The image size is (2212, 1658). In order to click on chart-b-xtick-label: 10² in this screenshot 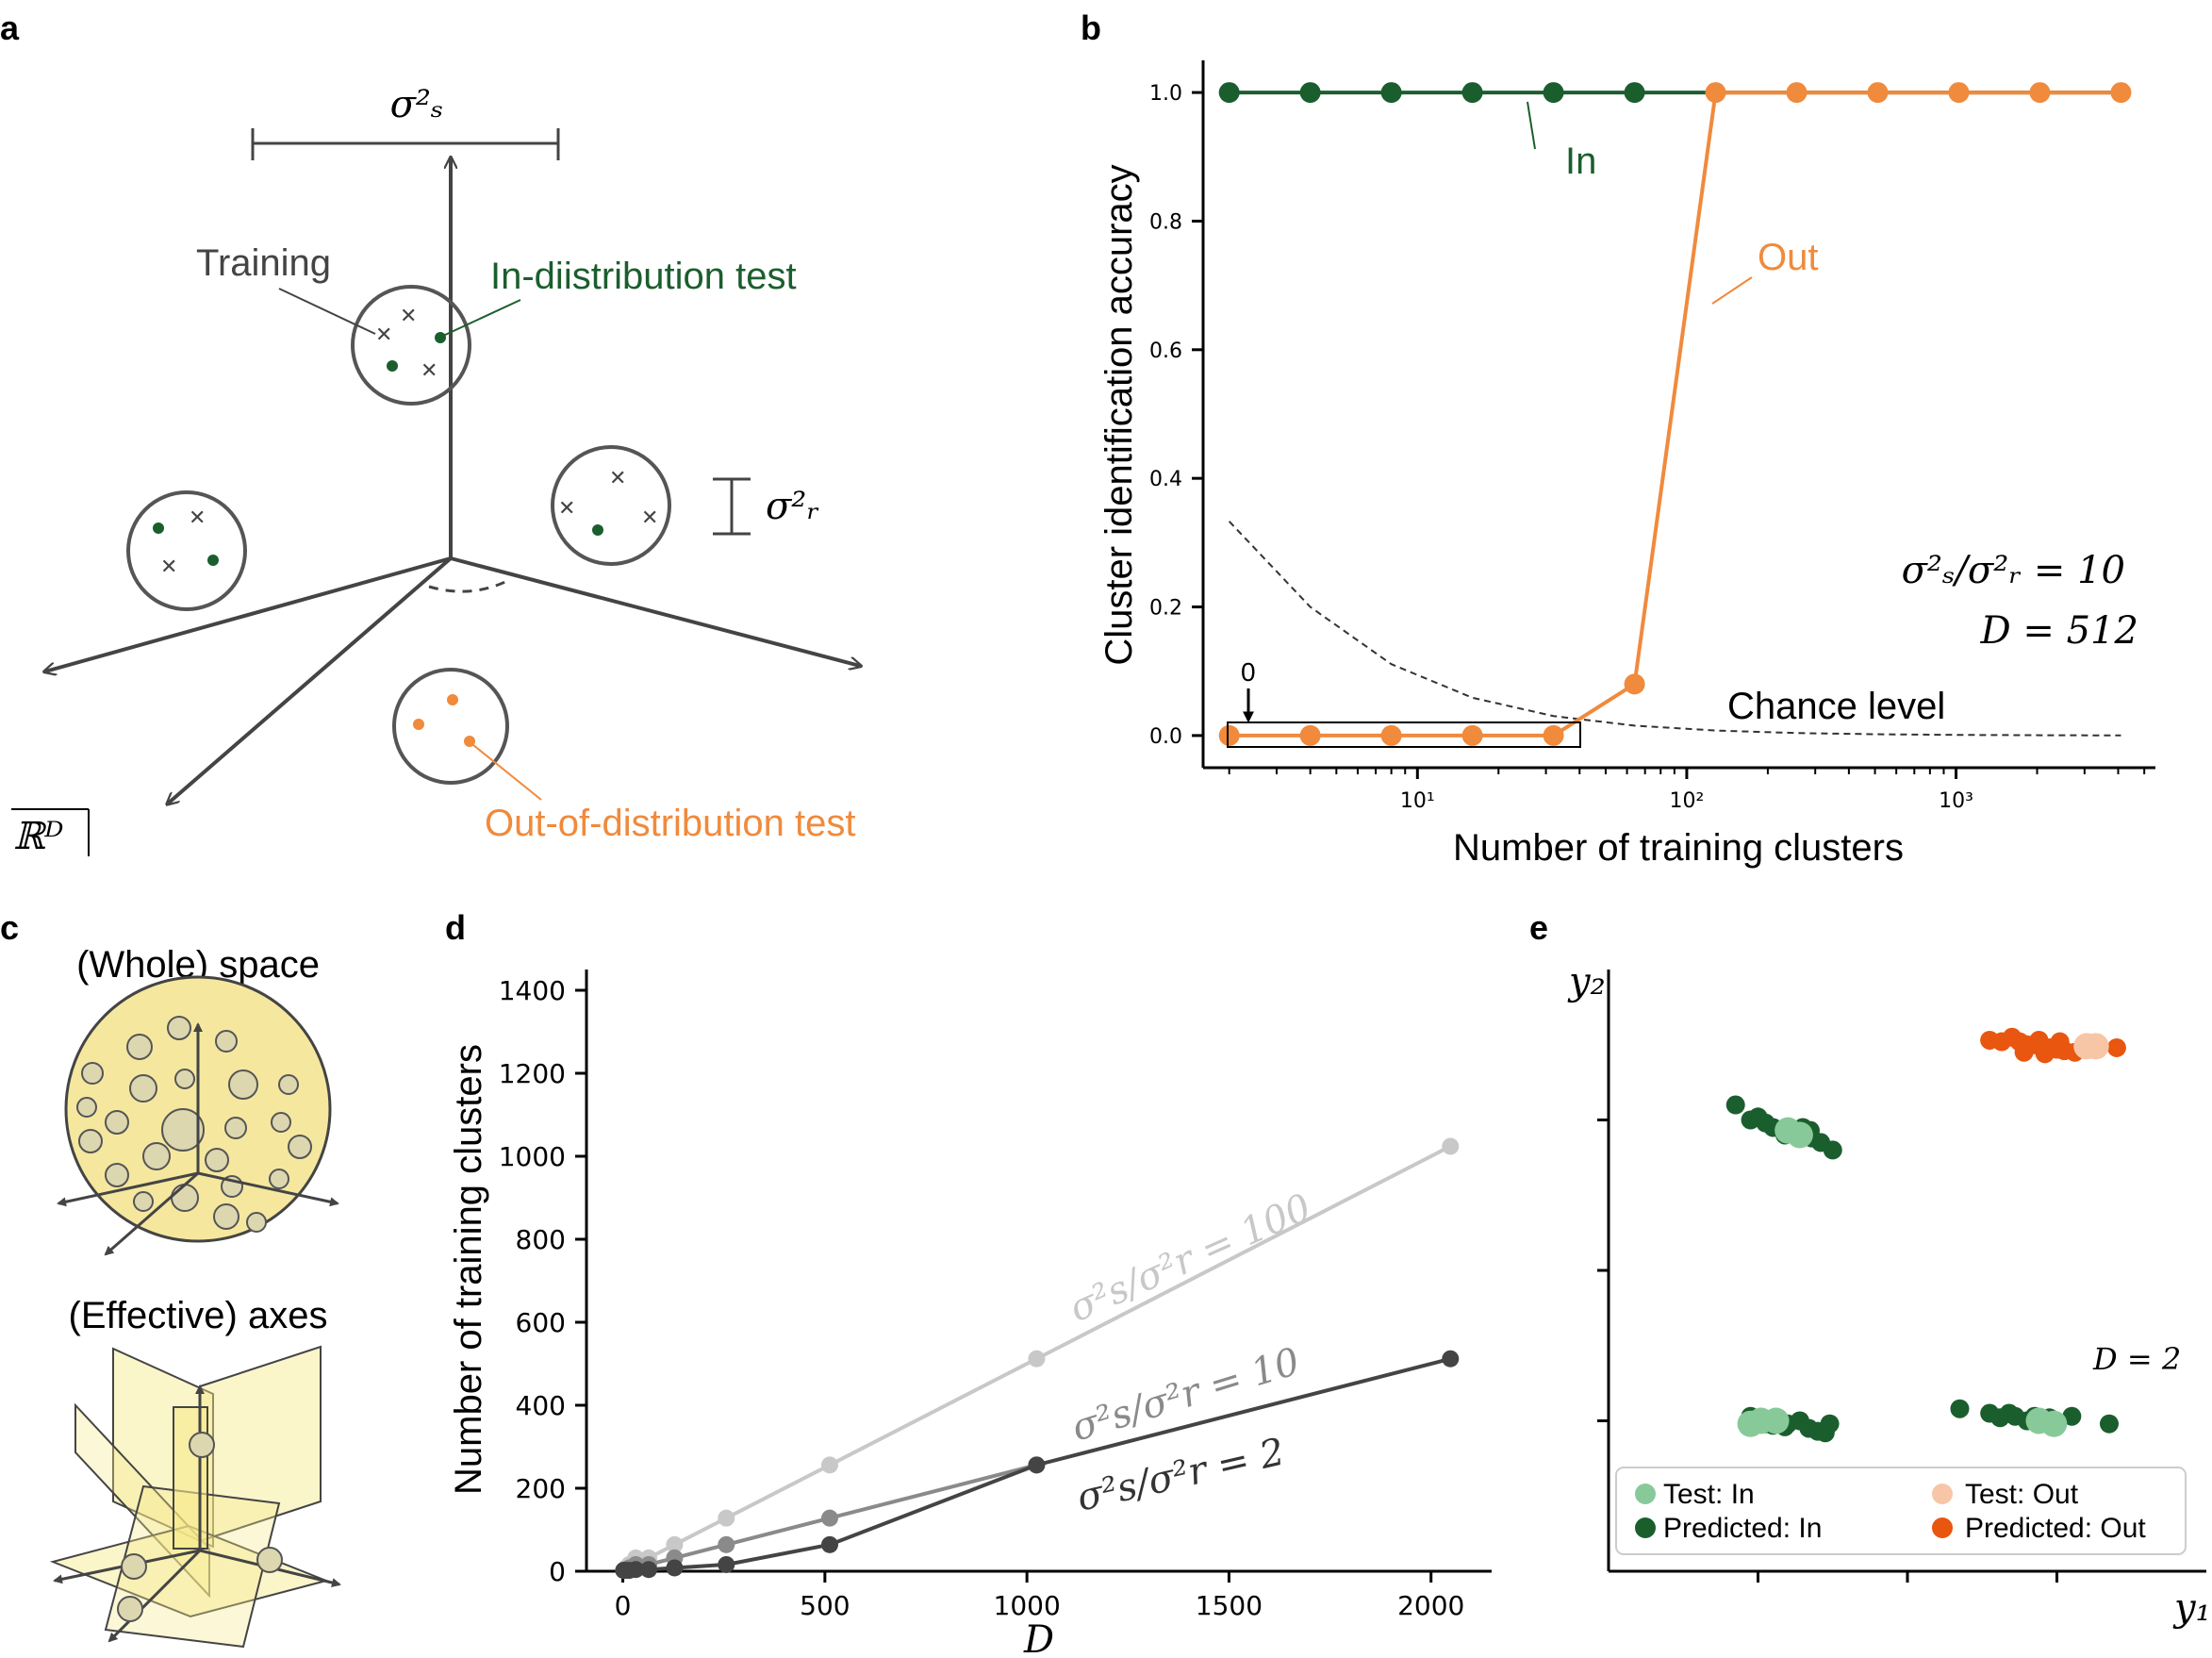, I will do `click(1687, 801)`.